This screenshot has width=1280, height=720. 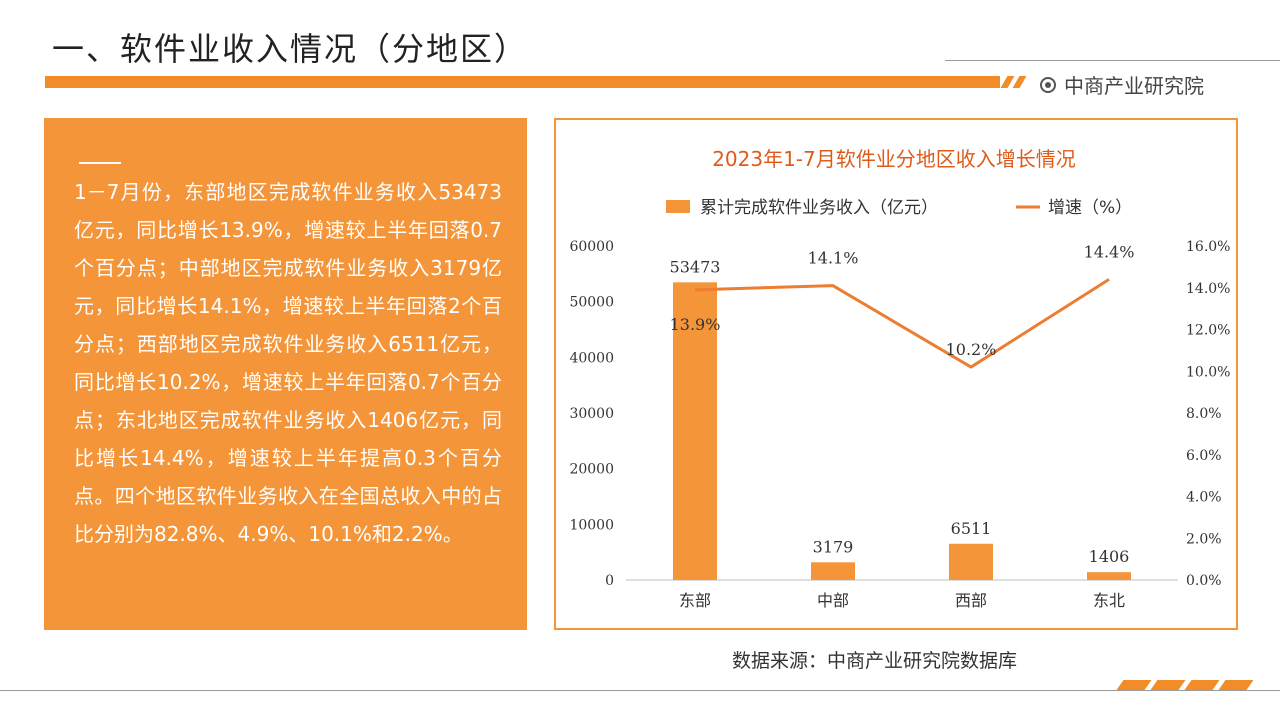 What do you see at coordinates (1183, 686) in the screenshot?
I see `footer-stripes` at bounding box center [1183, 686].